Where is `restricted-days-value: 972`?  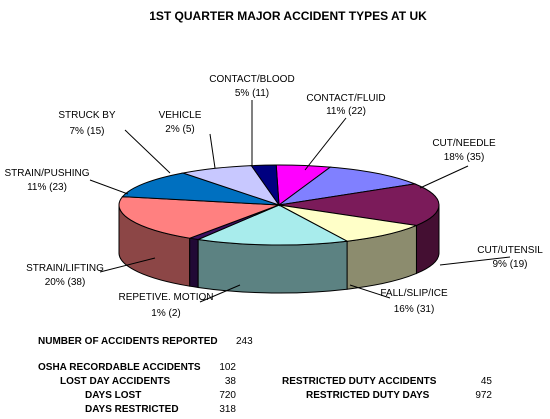
restricted-days-value: 972 is located at coordinates (471, 395).